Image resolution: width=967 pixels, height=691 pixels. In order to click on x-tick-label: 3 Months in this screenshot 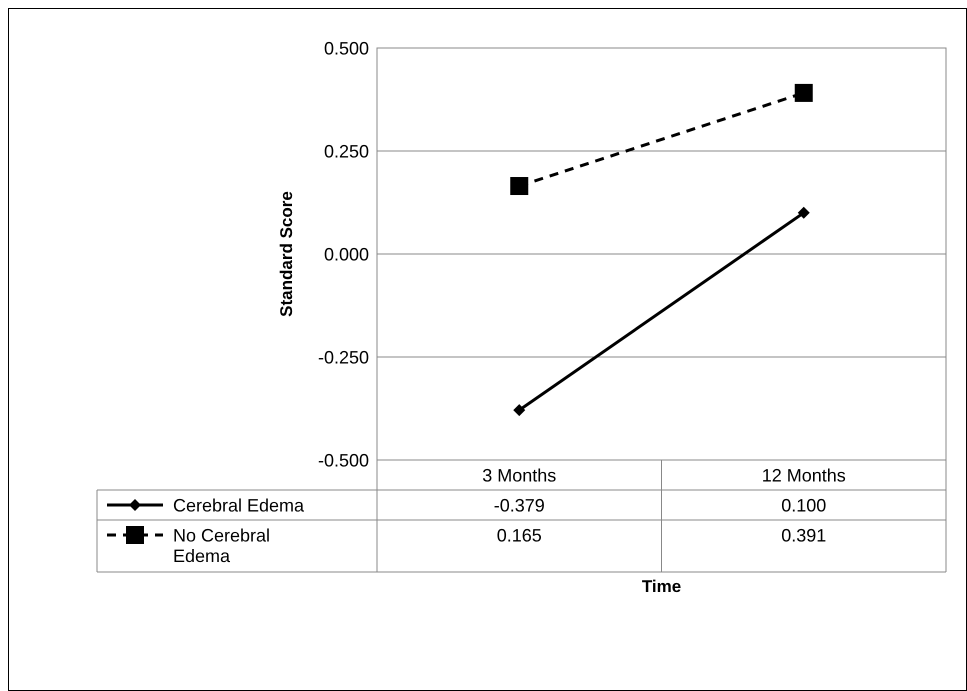, I will do `click(519, 475)`.